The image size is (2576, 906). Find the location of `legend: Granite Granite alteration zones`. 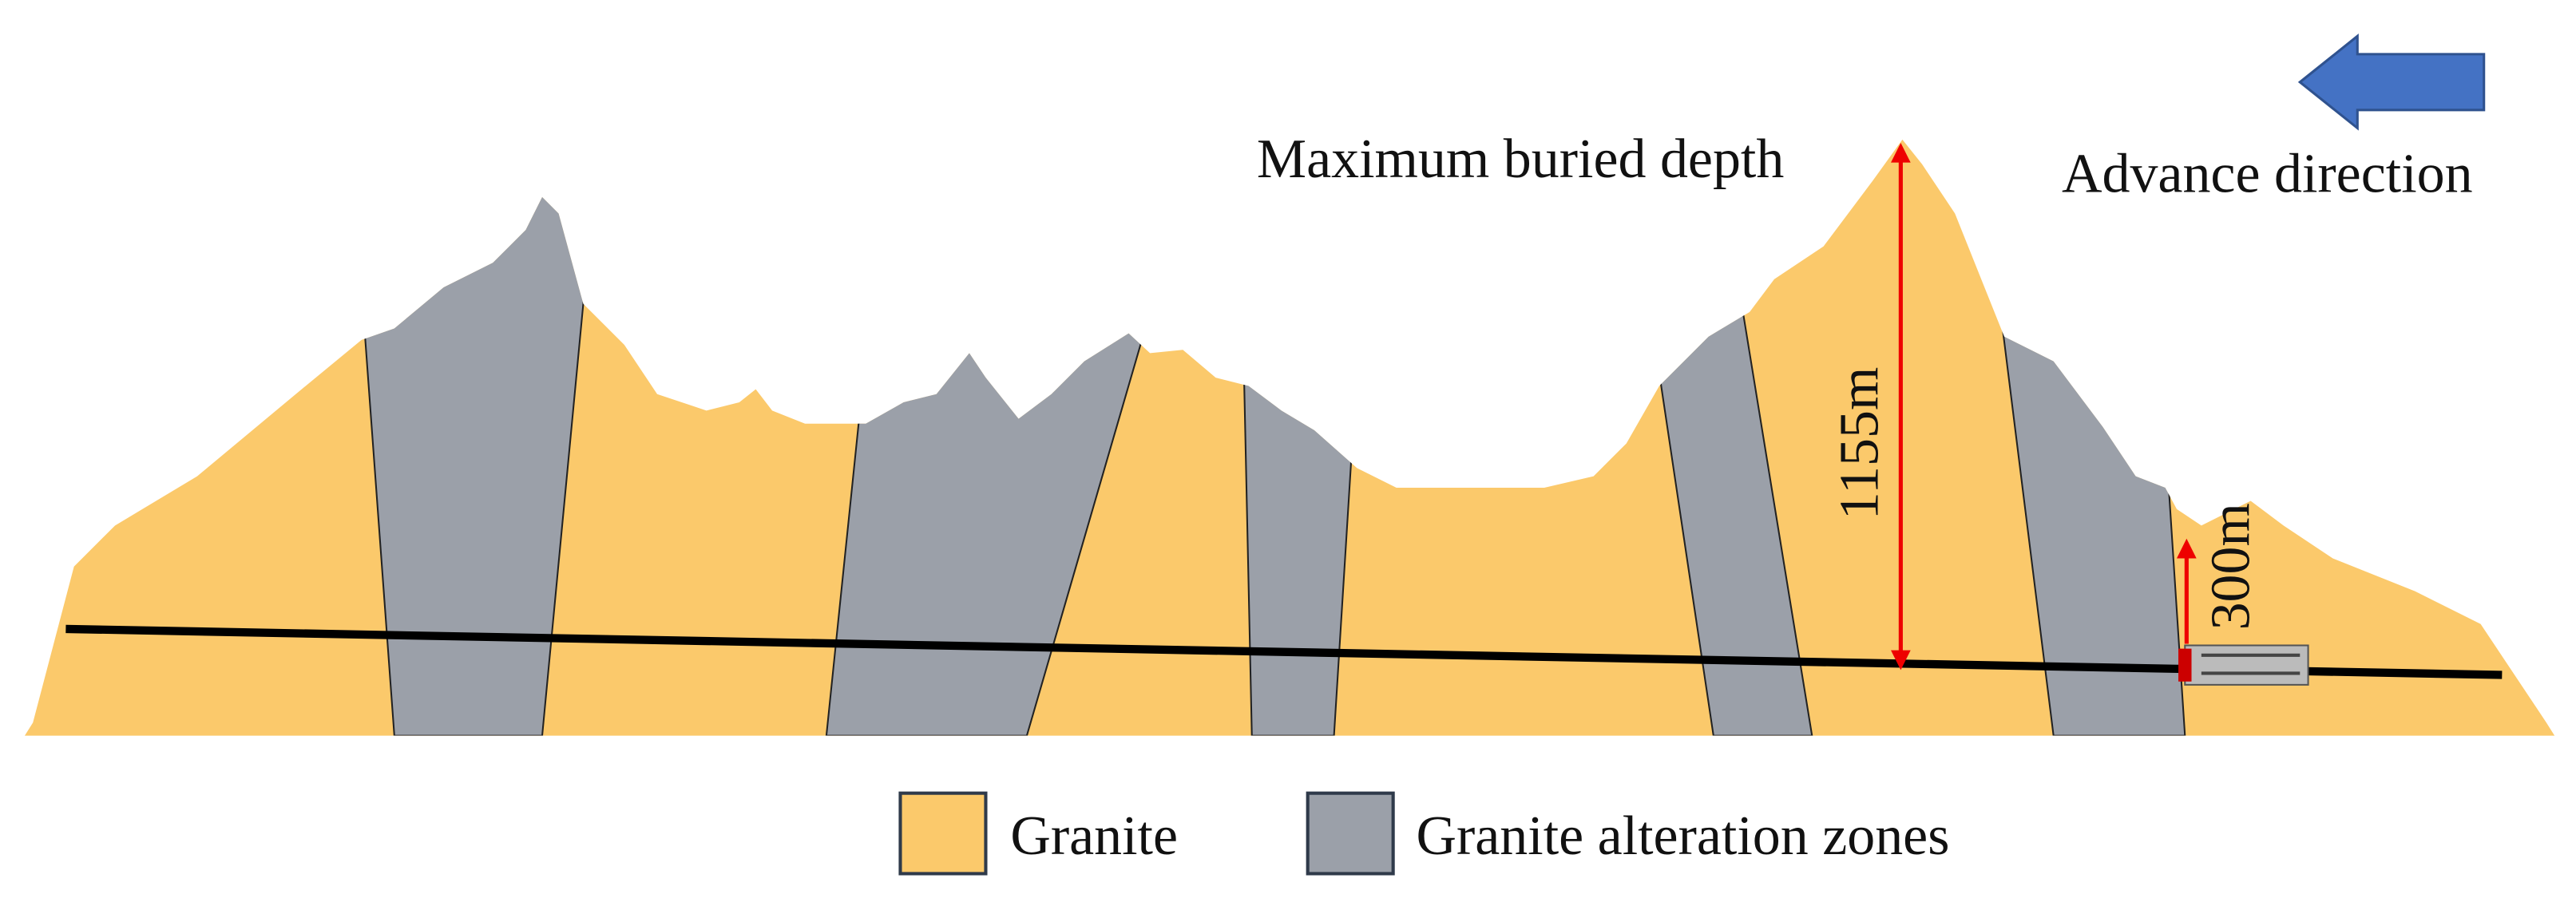

legend: Granite Granite alteration zones is located at coordinates (1423, 833).